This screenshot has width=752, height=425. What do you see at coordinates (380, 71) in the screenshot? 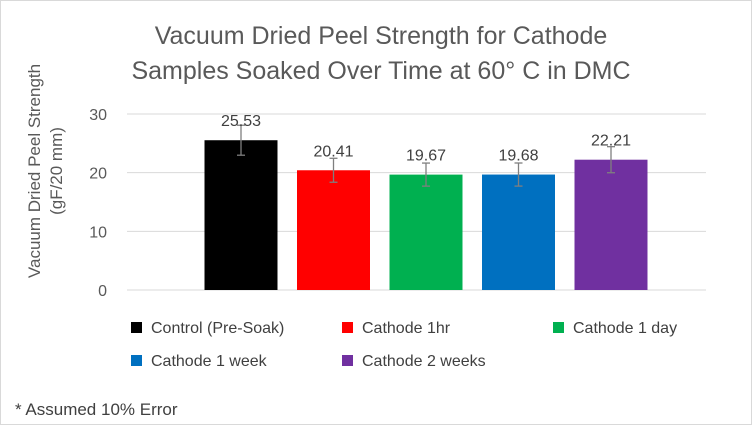
I see `chart-title-line-2: Samples Soaked Over Time at 60° C in DMC` at bounding box center [380, 71].